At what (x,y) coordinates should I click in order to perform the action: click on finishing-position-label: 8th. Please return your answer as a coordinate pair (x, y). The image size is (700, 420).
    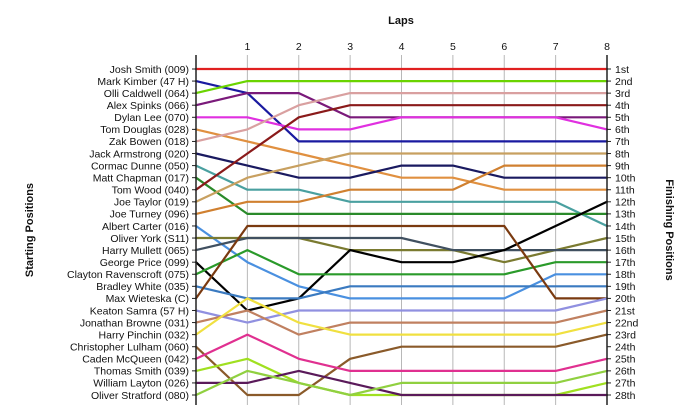
    Looking at the image, I should click on (622, 154).